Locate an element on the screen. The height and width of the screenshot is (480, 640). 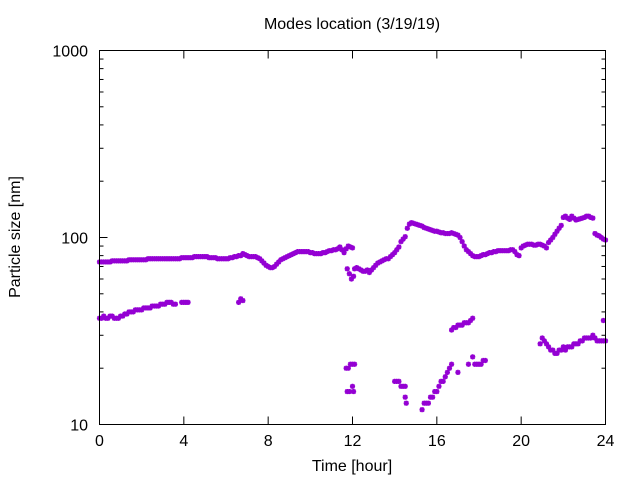
chart-title: Modes location (3/19/19) is located at coordinates (352, 24).